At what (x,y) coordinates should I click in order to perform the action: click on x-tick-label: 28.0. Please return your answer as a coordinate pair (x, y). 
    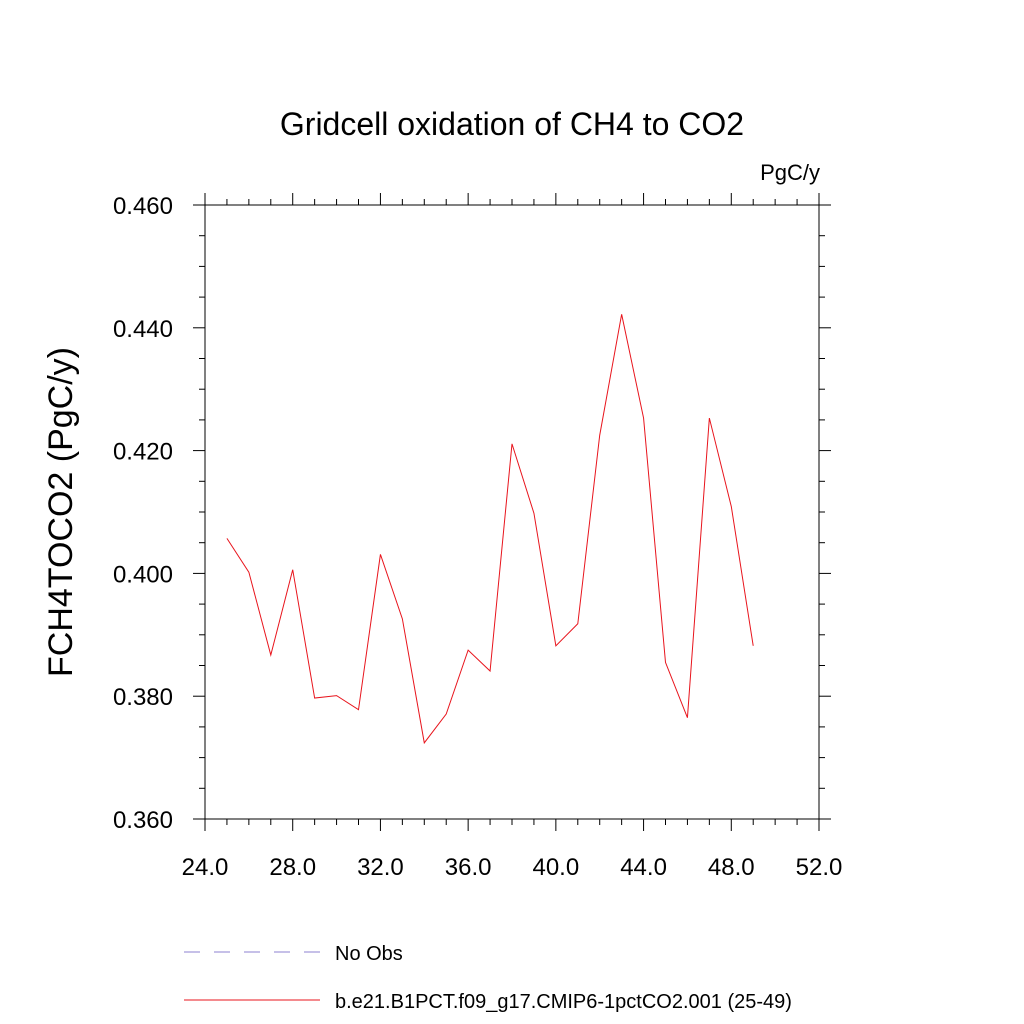
    Looking at the image, I should click on (292, 867).